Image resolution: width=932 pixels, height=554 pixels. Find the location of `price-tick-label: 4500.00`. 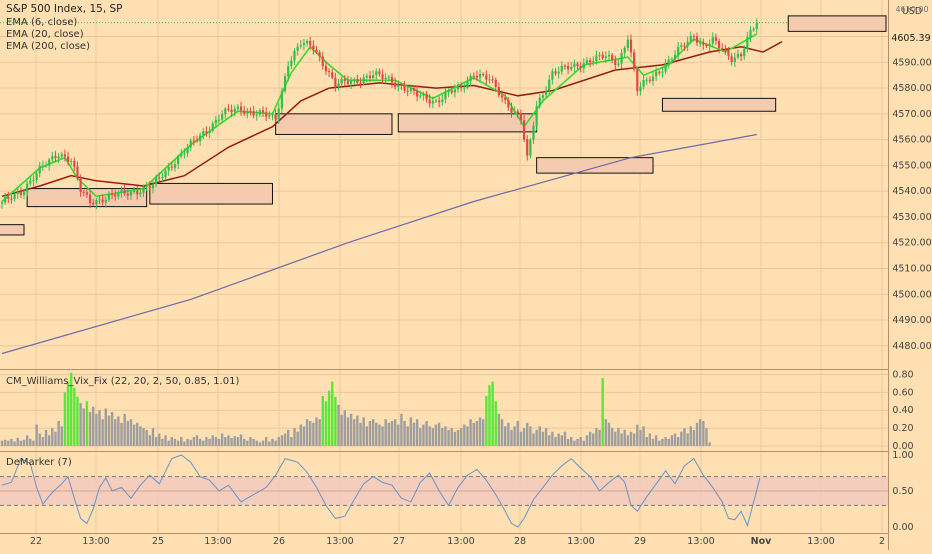

price-tick-label: 4500.00 is located at coordinates (911, 294).